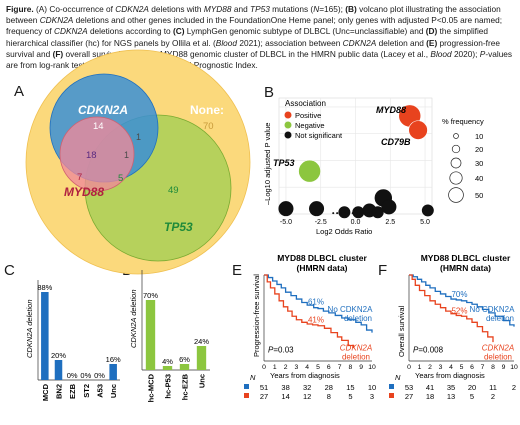  What do you see at coordinates (253, 377) in the screenshot?
I see `km-at-risk-header: N` at bounding box center [253, 377].